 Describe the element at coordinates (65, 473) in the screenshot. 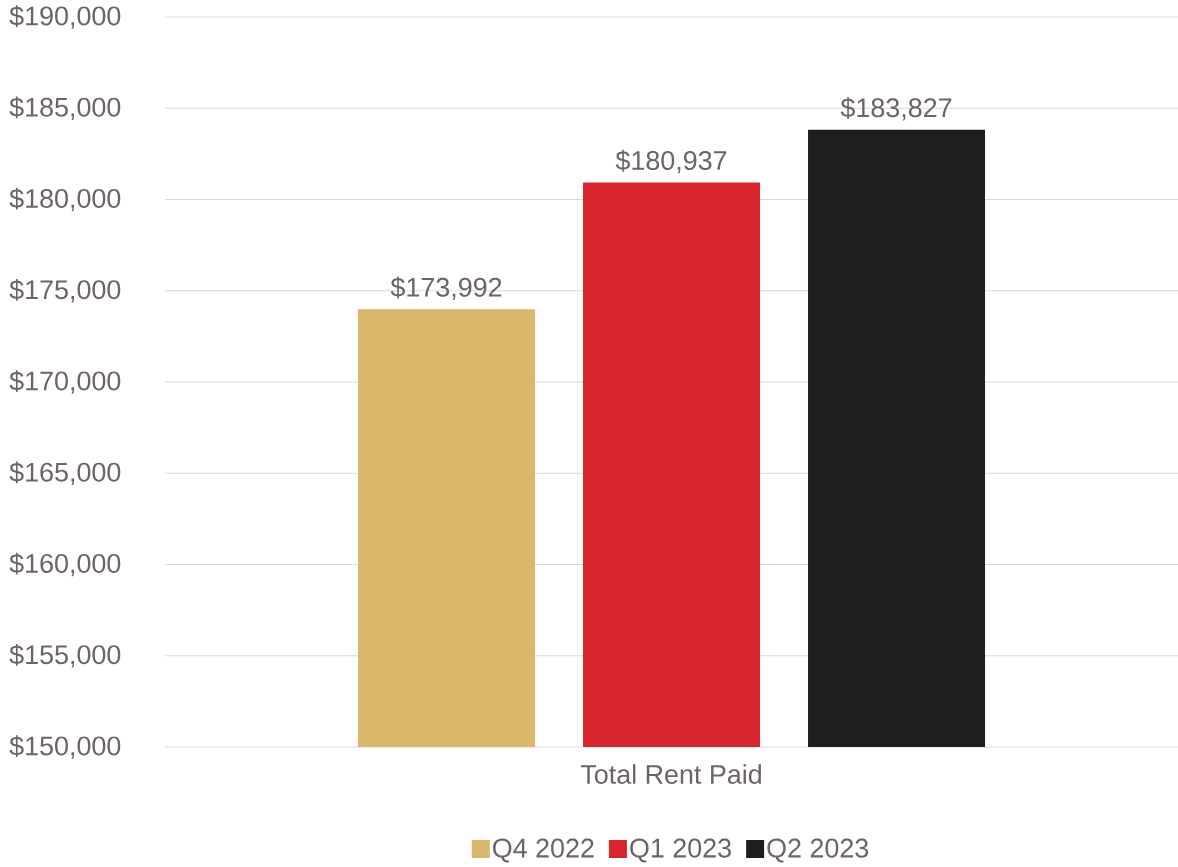

I see `y-tick-label: $165,000` at that location.